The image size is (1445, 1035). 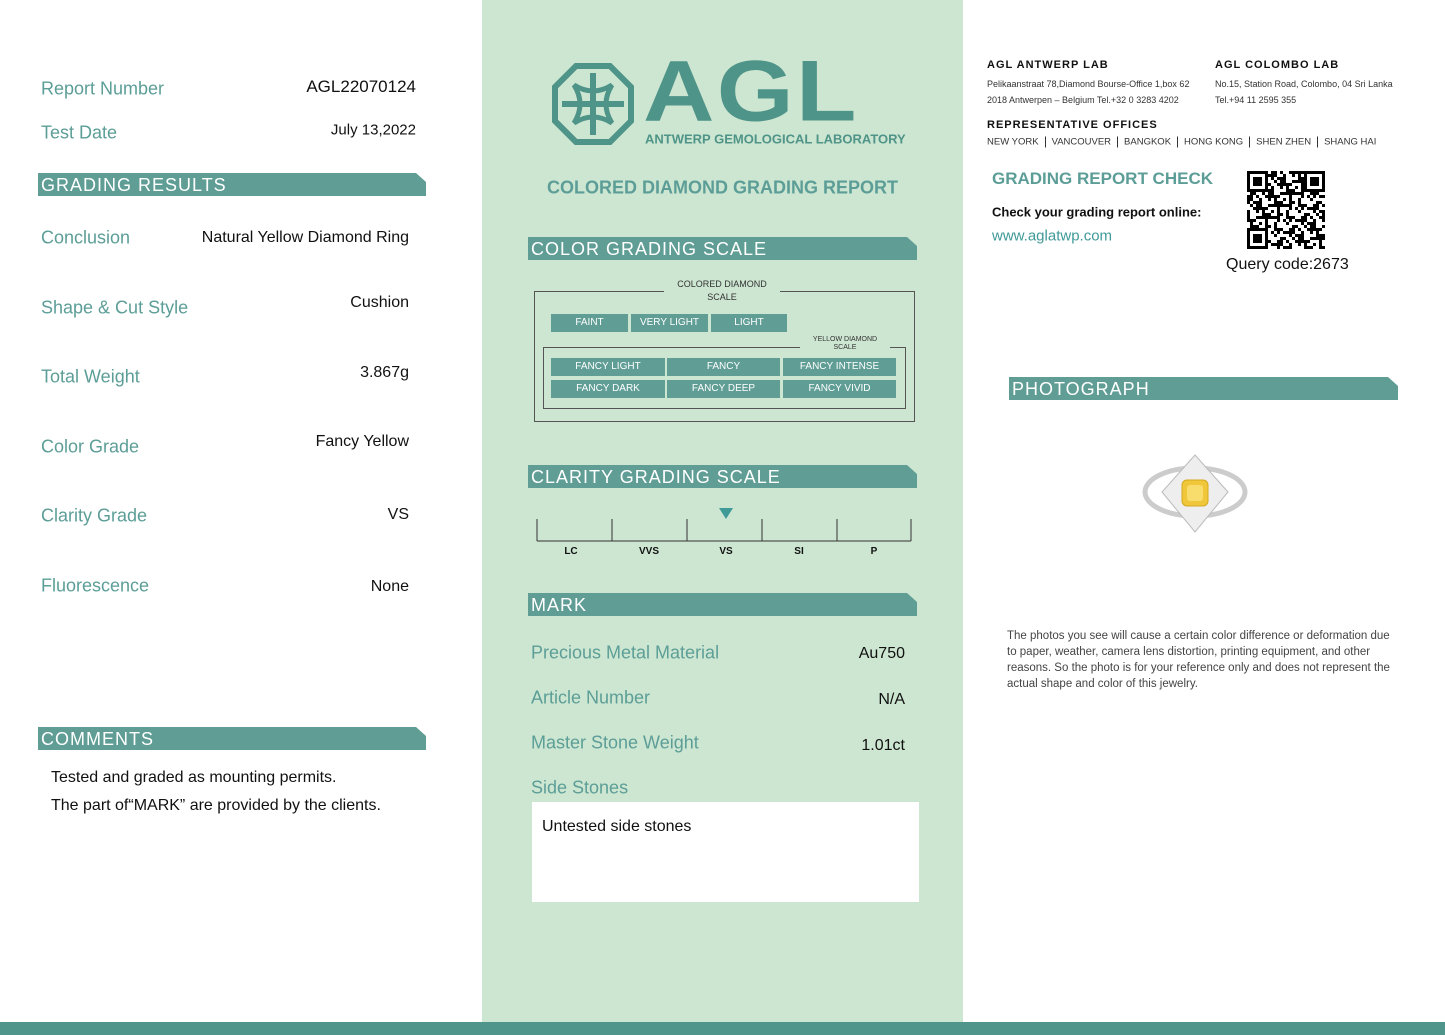 I want to click on logo-text: AGL, so click(x=751, y=91).